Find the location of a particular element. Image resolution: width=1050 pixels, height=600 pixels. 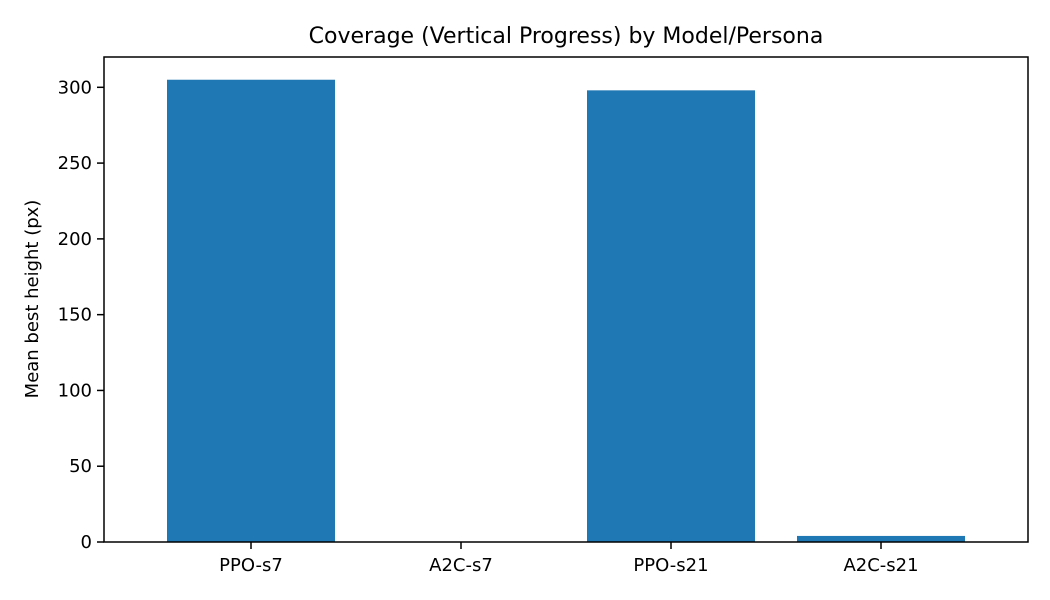

bar-PPO-s21 is located at coordinates (671, 316).